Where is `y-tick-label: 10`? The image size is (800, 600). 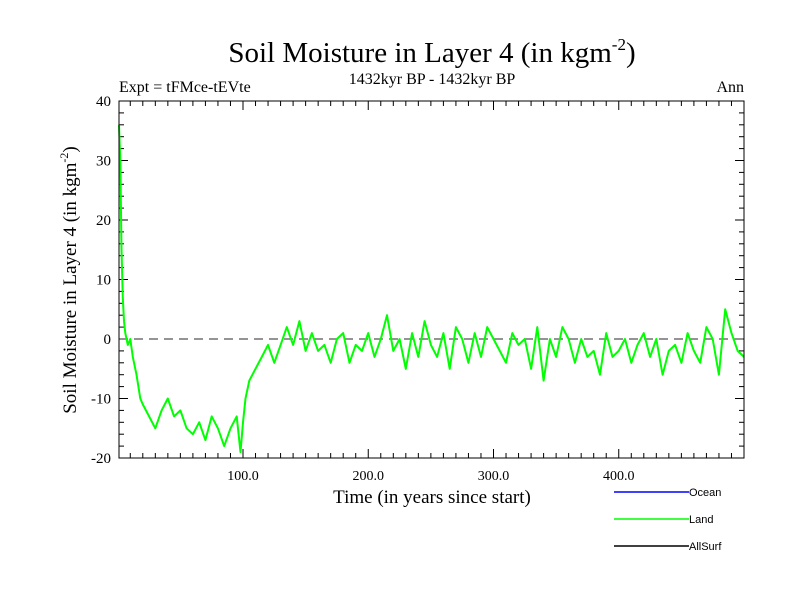
y-tick-label: 10 is located at coordinates (103, 281).